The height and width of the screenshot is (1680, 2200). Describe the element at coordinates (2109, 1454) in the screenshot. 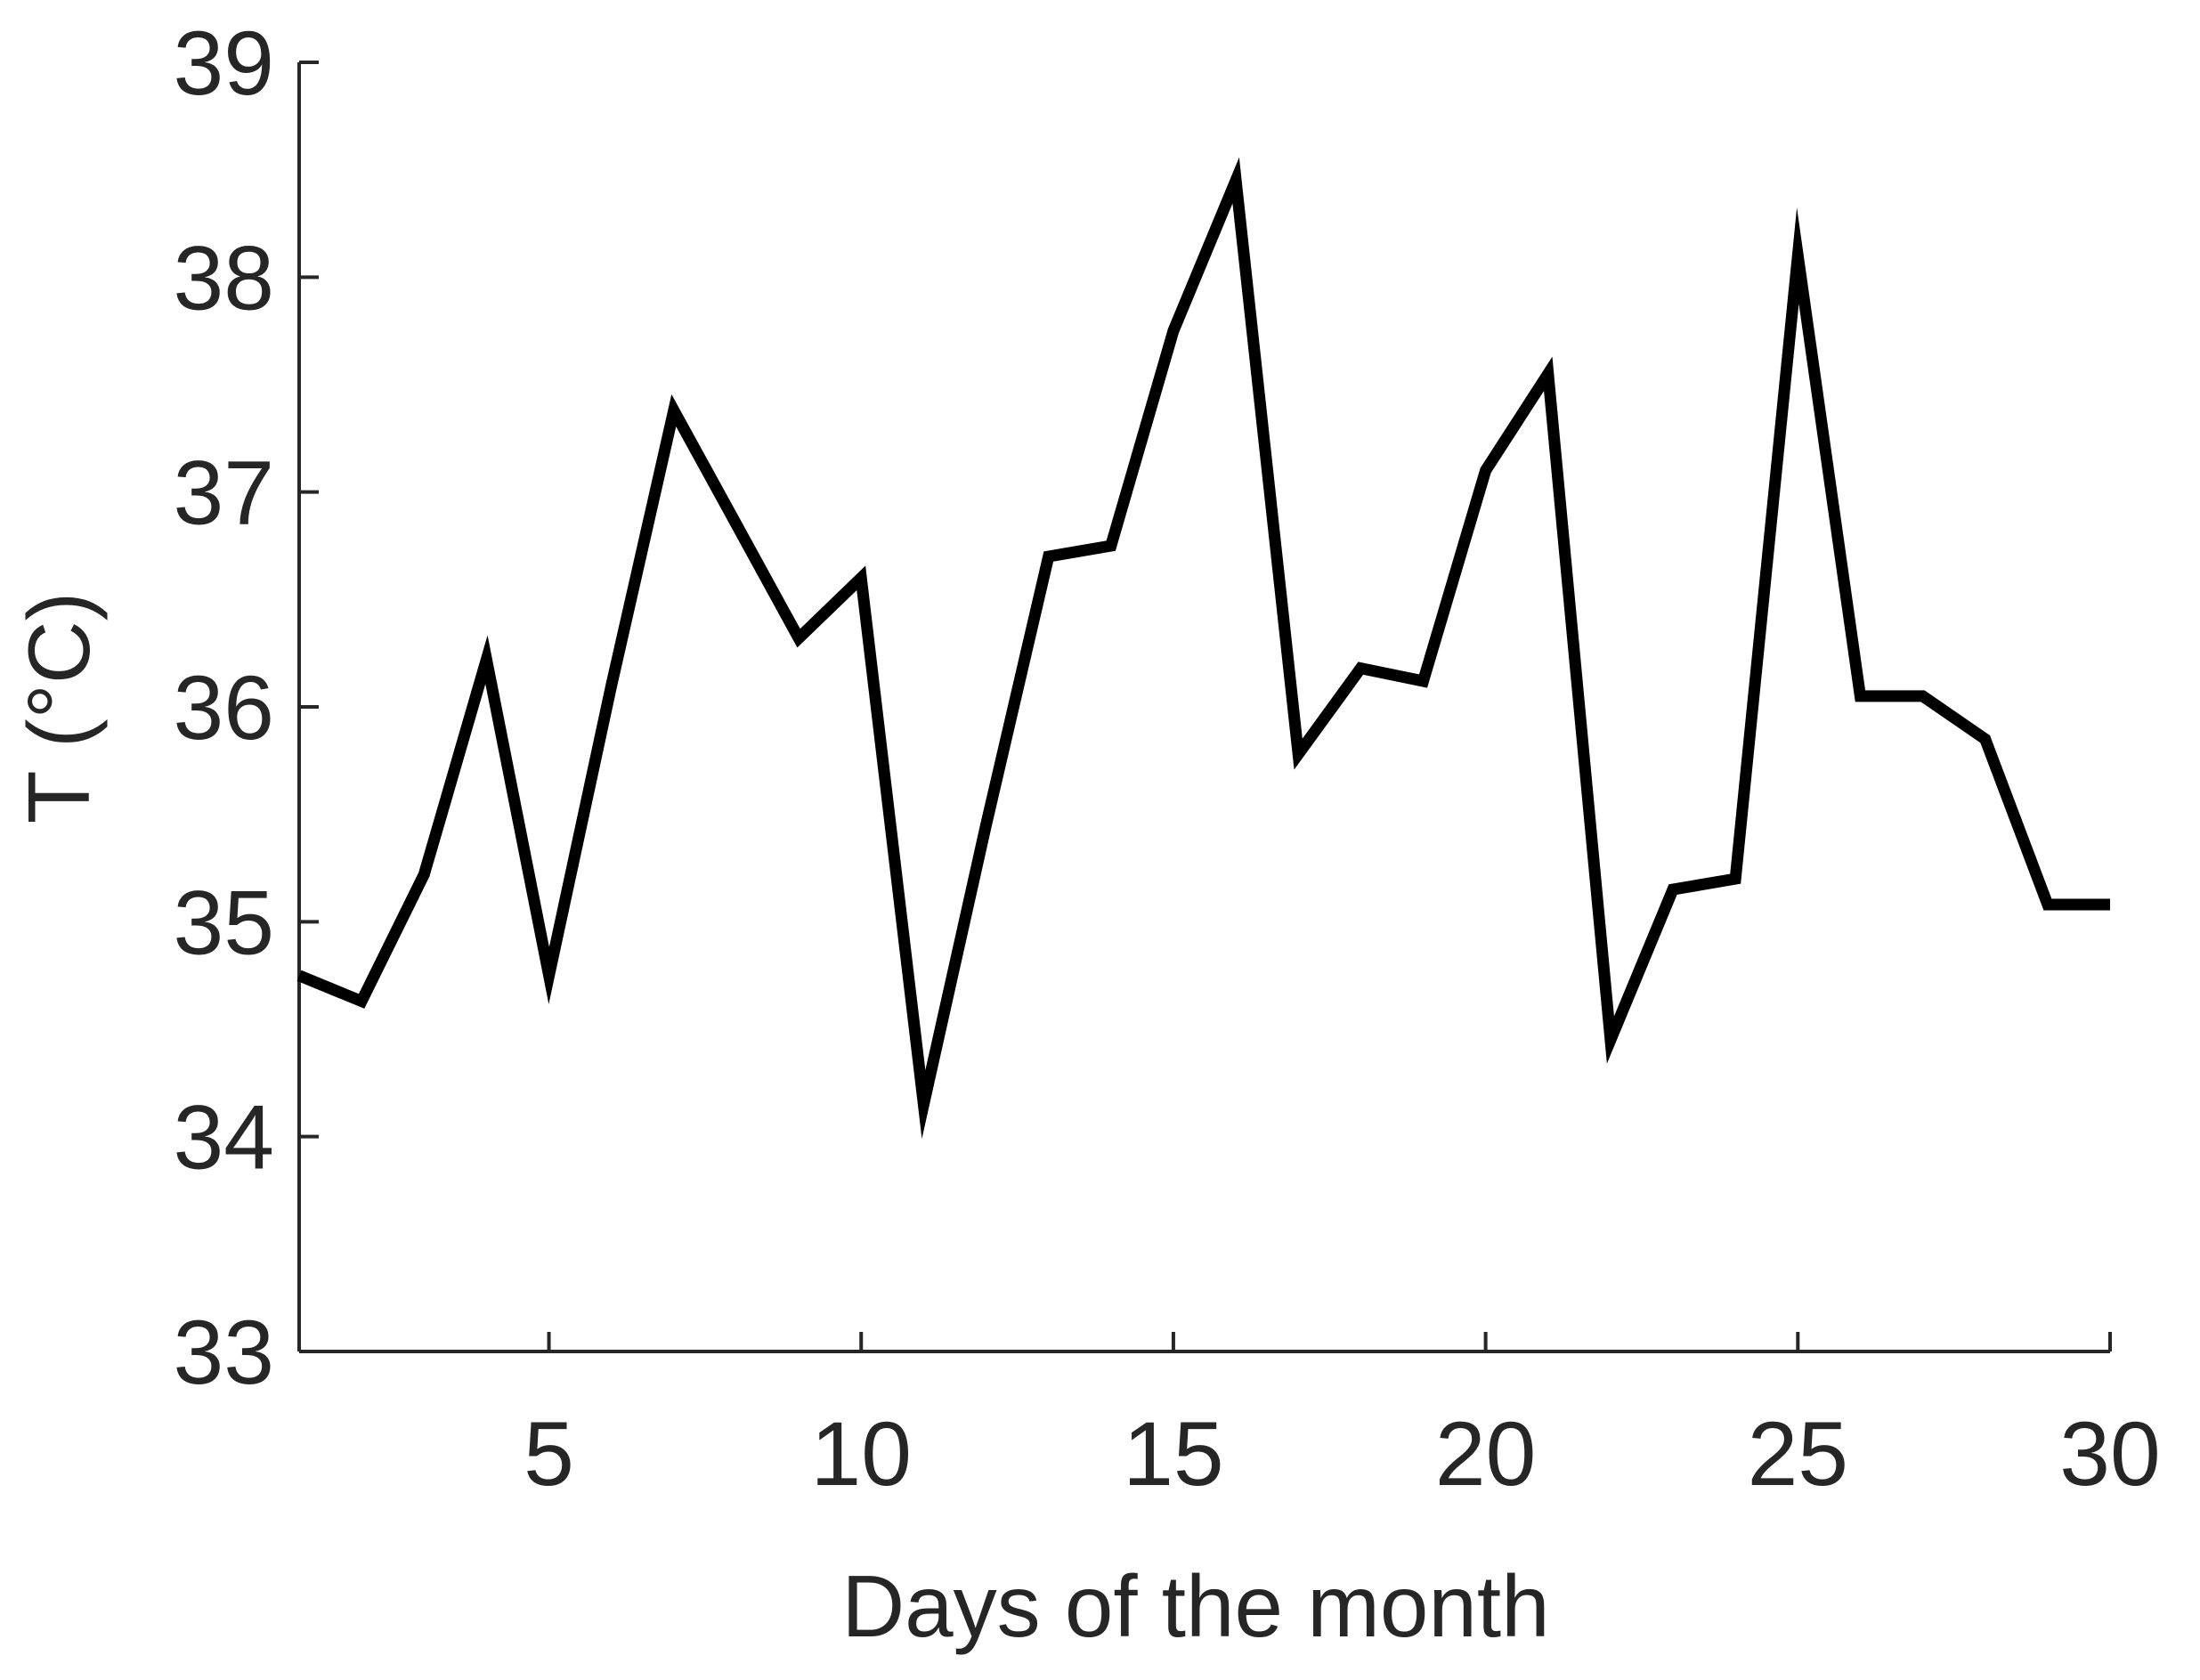

I see `x-tick-label: 30` at that location.